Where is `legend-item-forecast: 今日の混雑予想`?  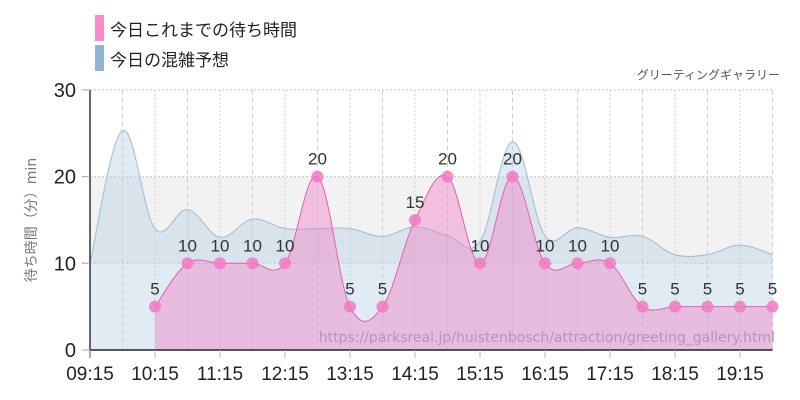 legend-item-forecast: 今日の混雑予想 is located at coordinates (196, 58).